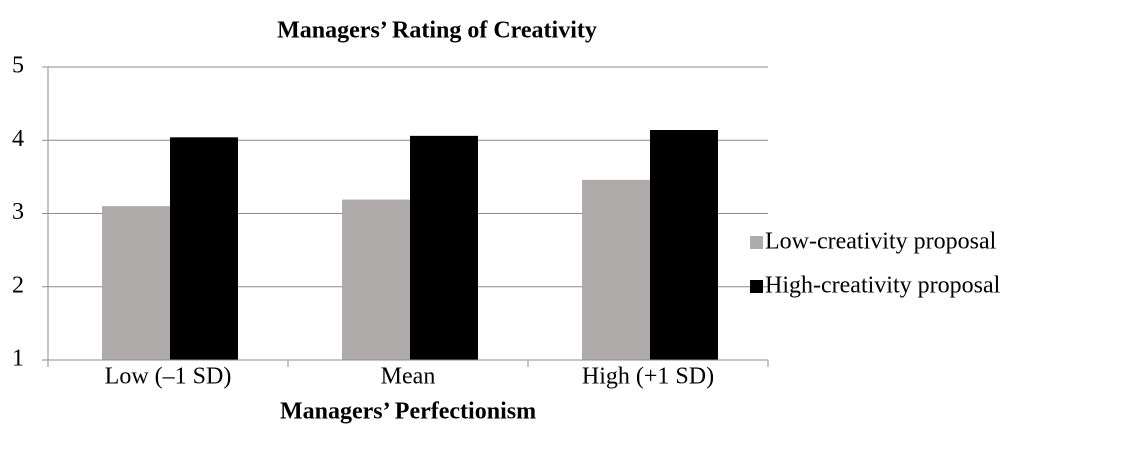  What do you see at coordinates (437, 31) in the screenshot?
I see `chart-title: Managers’ Rating of Creativity` at bounding box center [437, 31].